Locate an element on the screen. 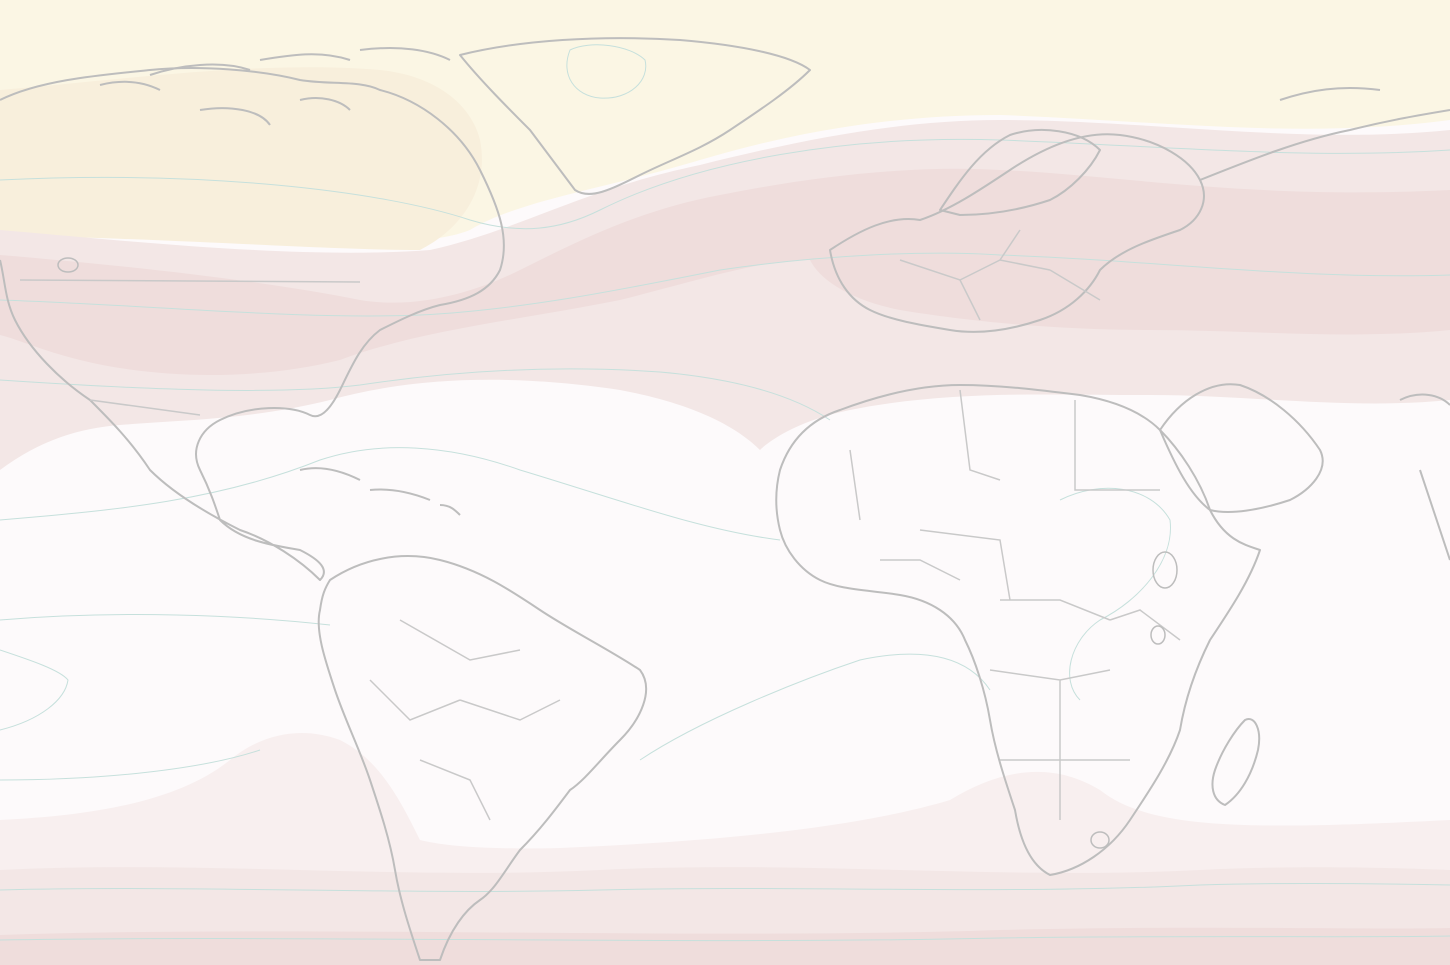  greenland-coastline is located at coordinates (635, 116).